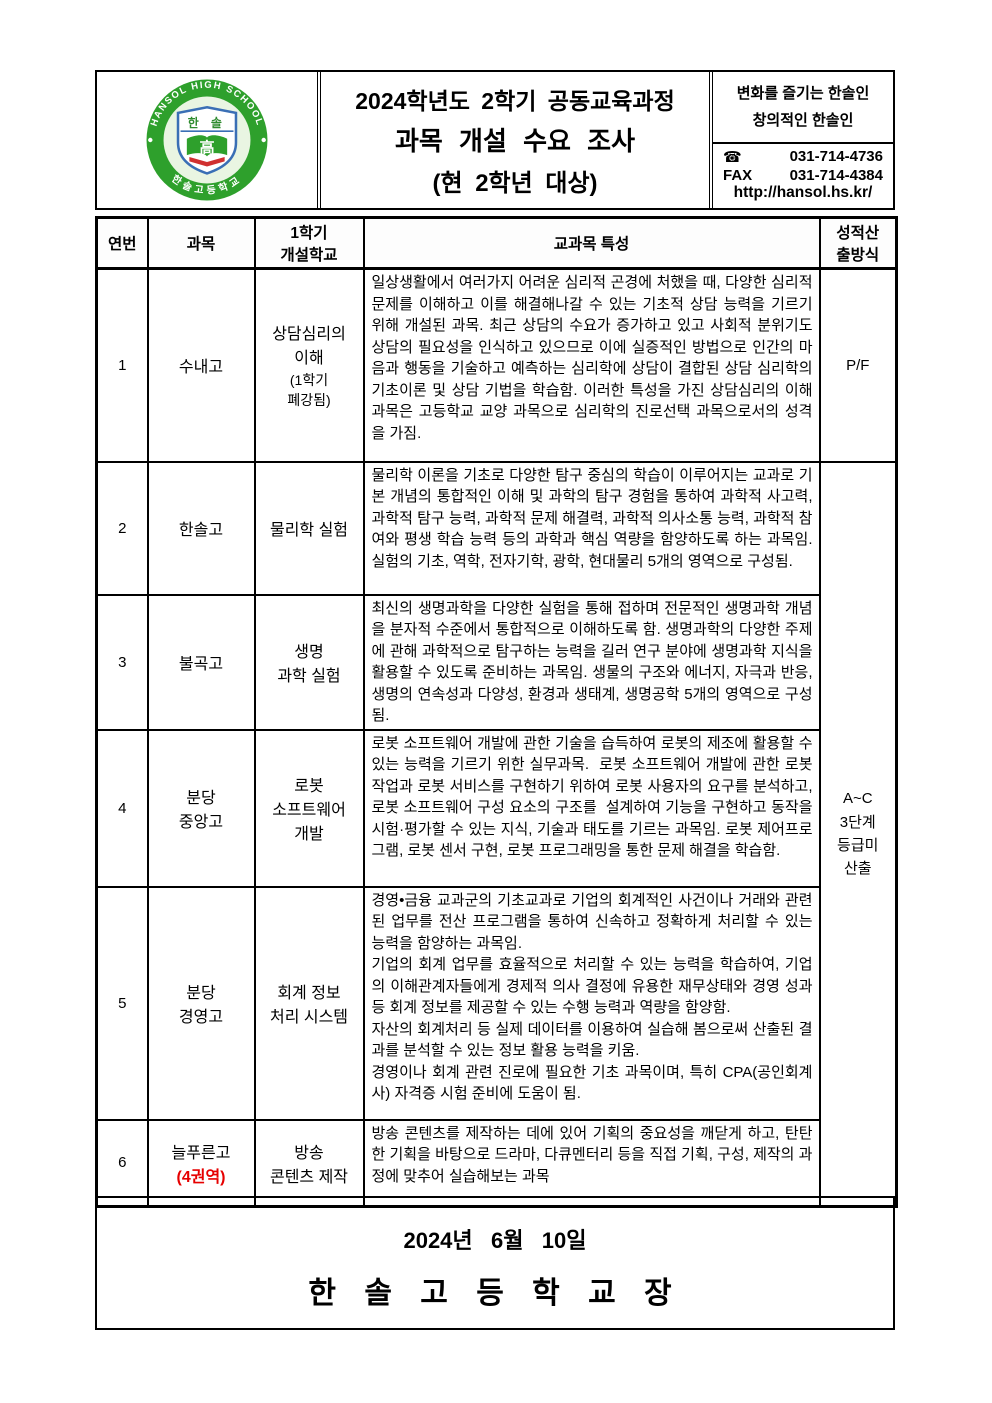  What do you see at coordinates (515, 101) in the screenshot?
I see `document-title-line1: 2024학년도 2학기 공동교육과정` at bounding box center [515, 101].